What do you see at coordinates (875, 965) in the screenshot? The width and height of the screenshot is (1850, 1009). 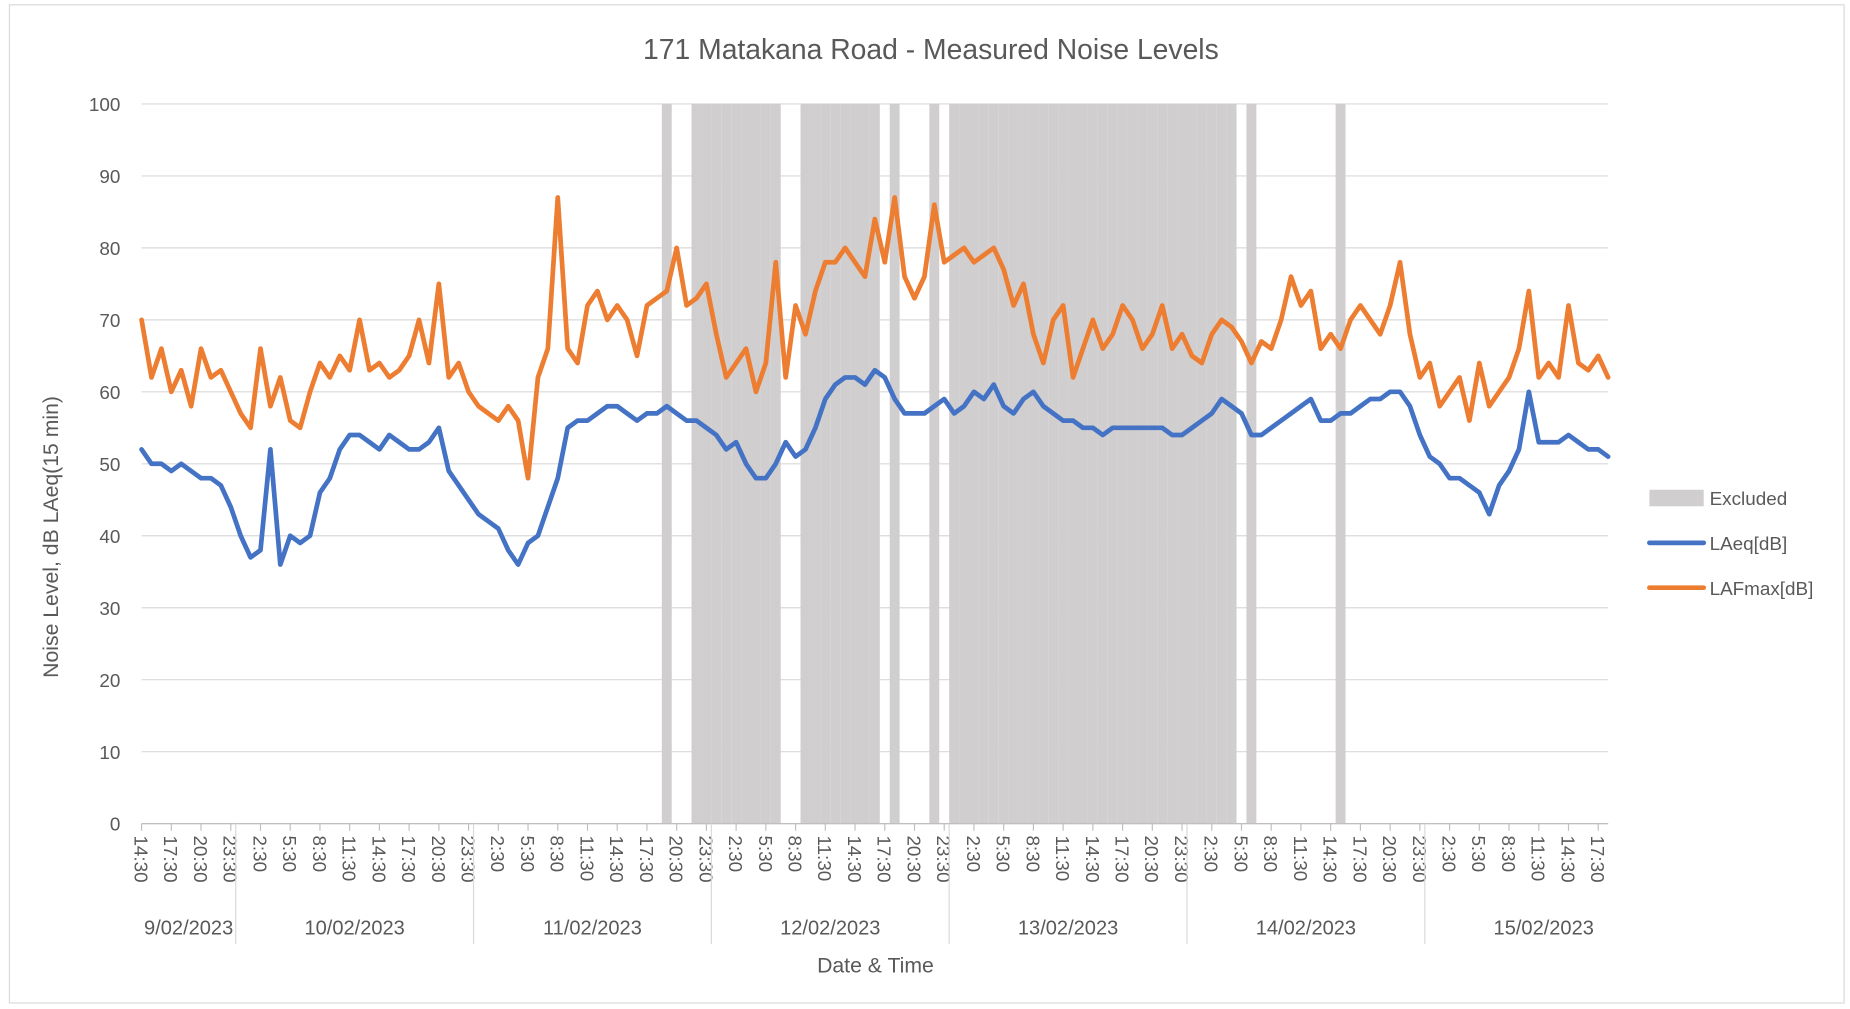 I see `x-axis-title: Date & Time` at bounding box center [875, 965].